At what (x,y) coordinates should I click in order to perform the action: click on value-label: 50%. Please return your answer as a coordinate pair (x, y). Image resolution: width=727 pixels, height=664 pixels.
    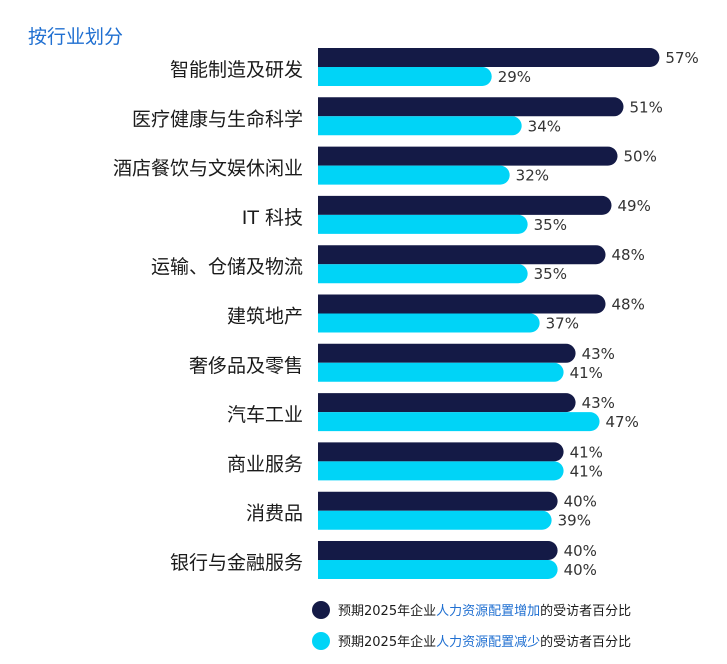
    Looking at the image, I should click on (640, 157).